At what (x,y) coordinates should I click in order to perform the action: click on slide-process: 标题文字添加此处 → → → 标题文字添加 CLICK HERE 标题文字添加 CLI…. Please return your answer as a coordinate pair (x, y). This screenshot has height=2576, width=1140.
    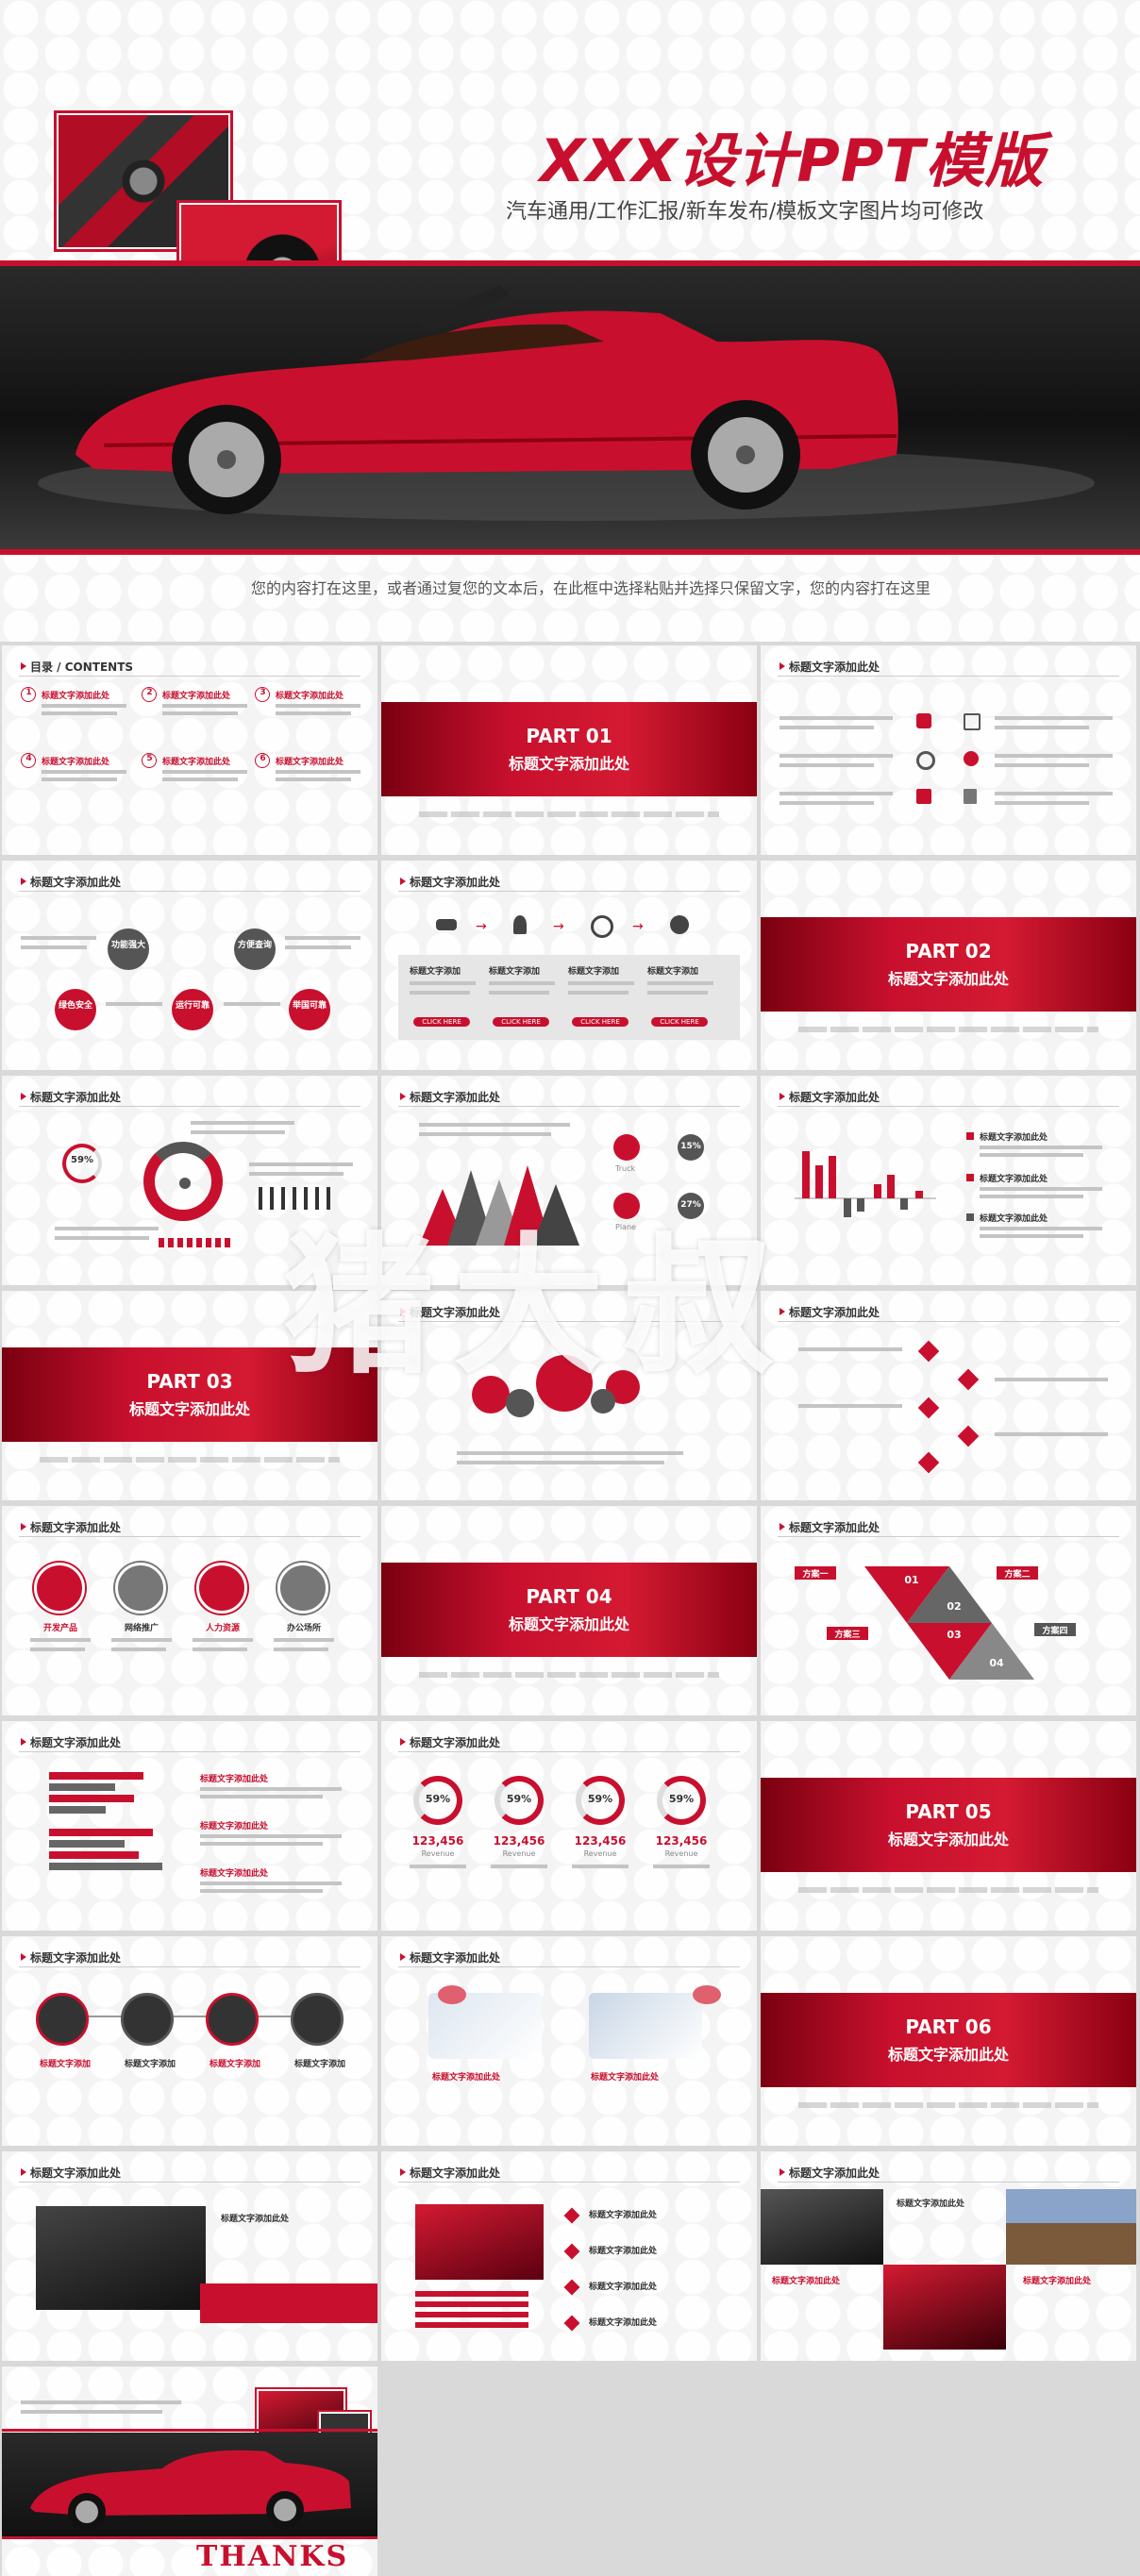
    Looking at the image, I should click on (569, 965).